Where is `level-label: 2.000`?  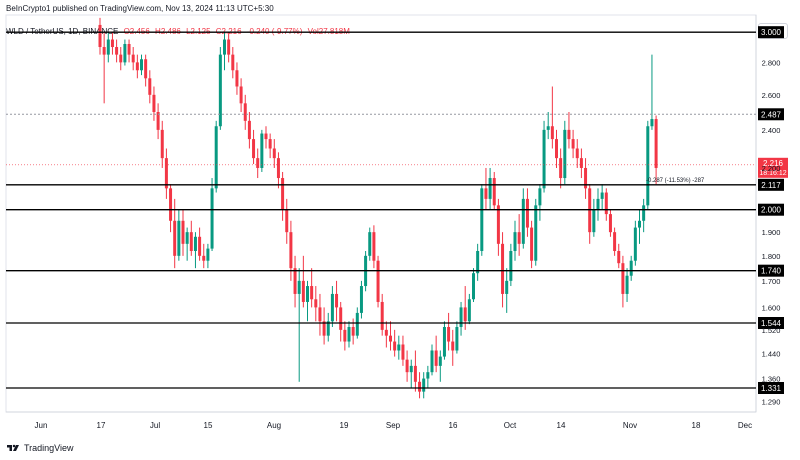 level-label: 2.000 is located at coordinates (771, 210).